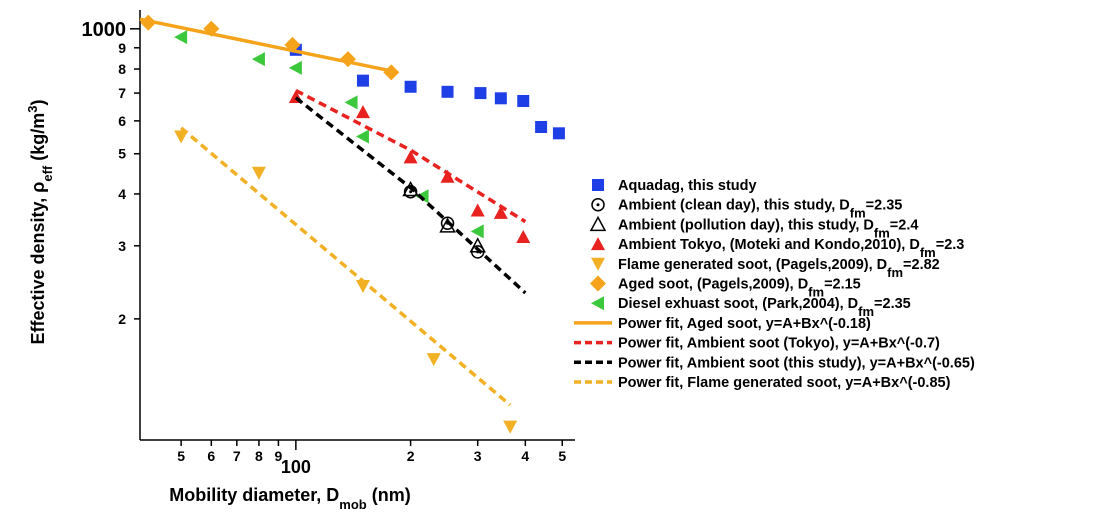 Image resolution: width=1101 pixels, height=515 pixels. Describe the element at coordinates (904, 225) in the screenshot. I see `label-part: =2.4` at that location.